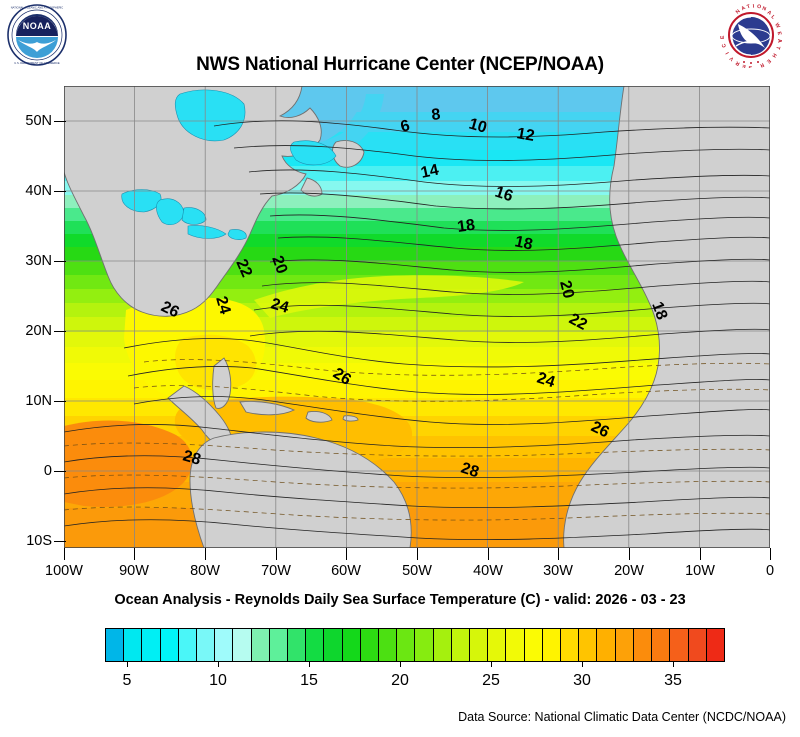 The image size is (800, 737). What do you see at coordinates (751, 36) in the screenshot?
I see `nws-logo: N A T I O N A L W E A T H E R S E R V I` at bounding box center [751, 36].